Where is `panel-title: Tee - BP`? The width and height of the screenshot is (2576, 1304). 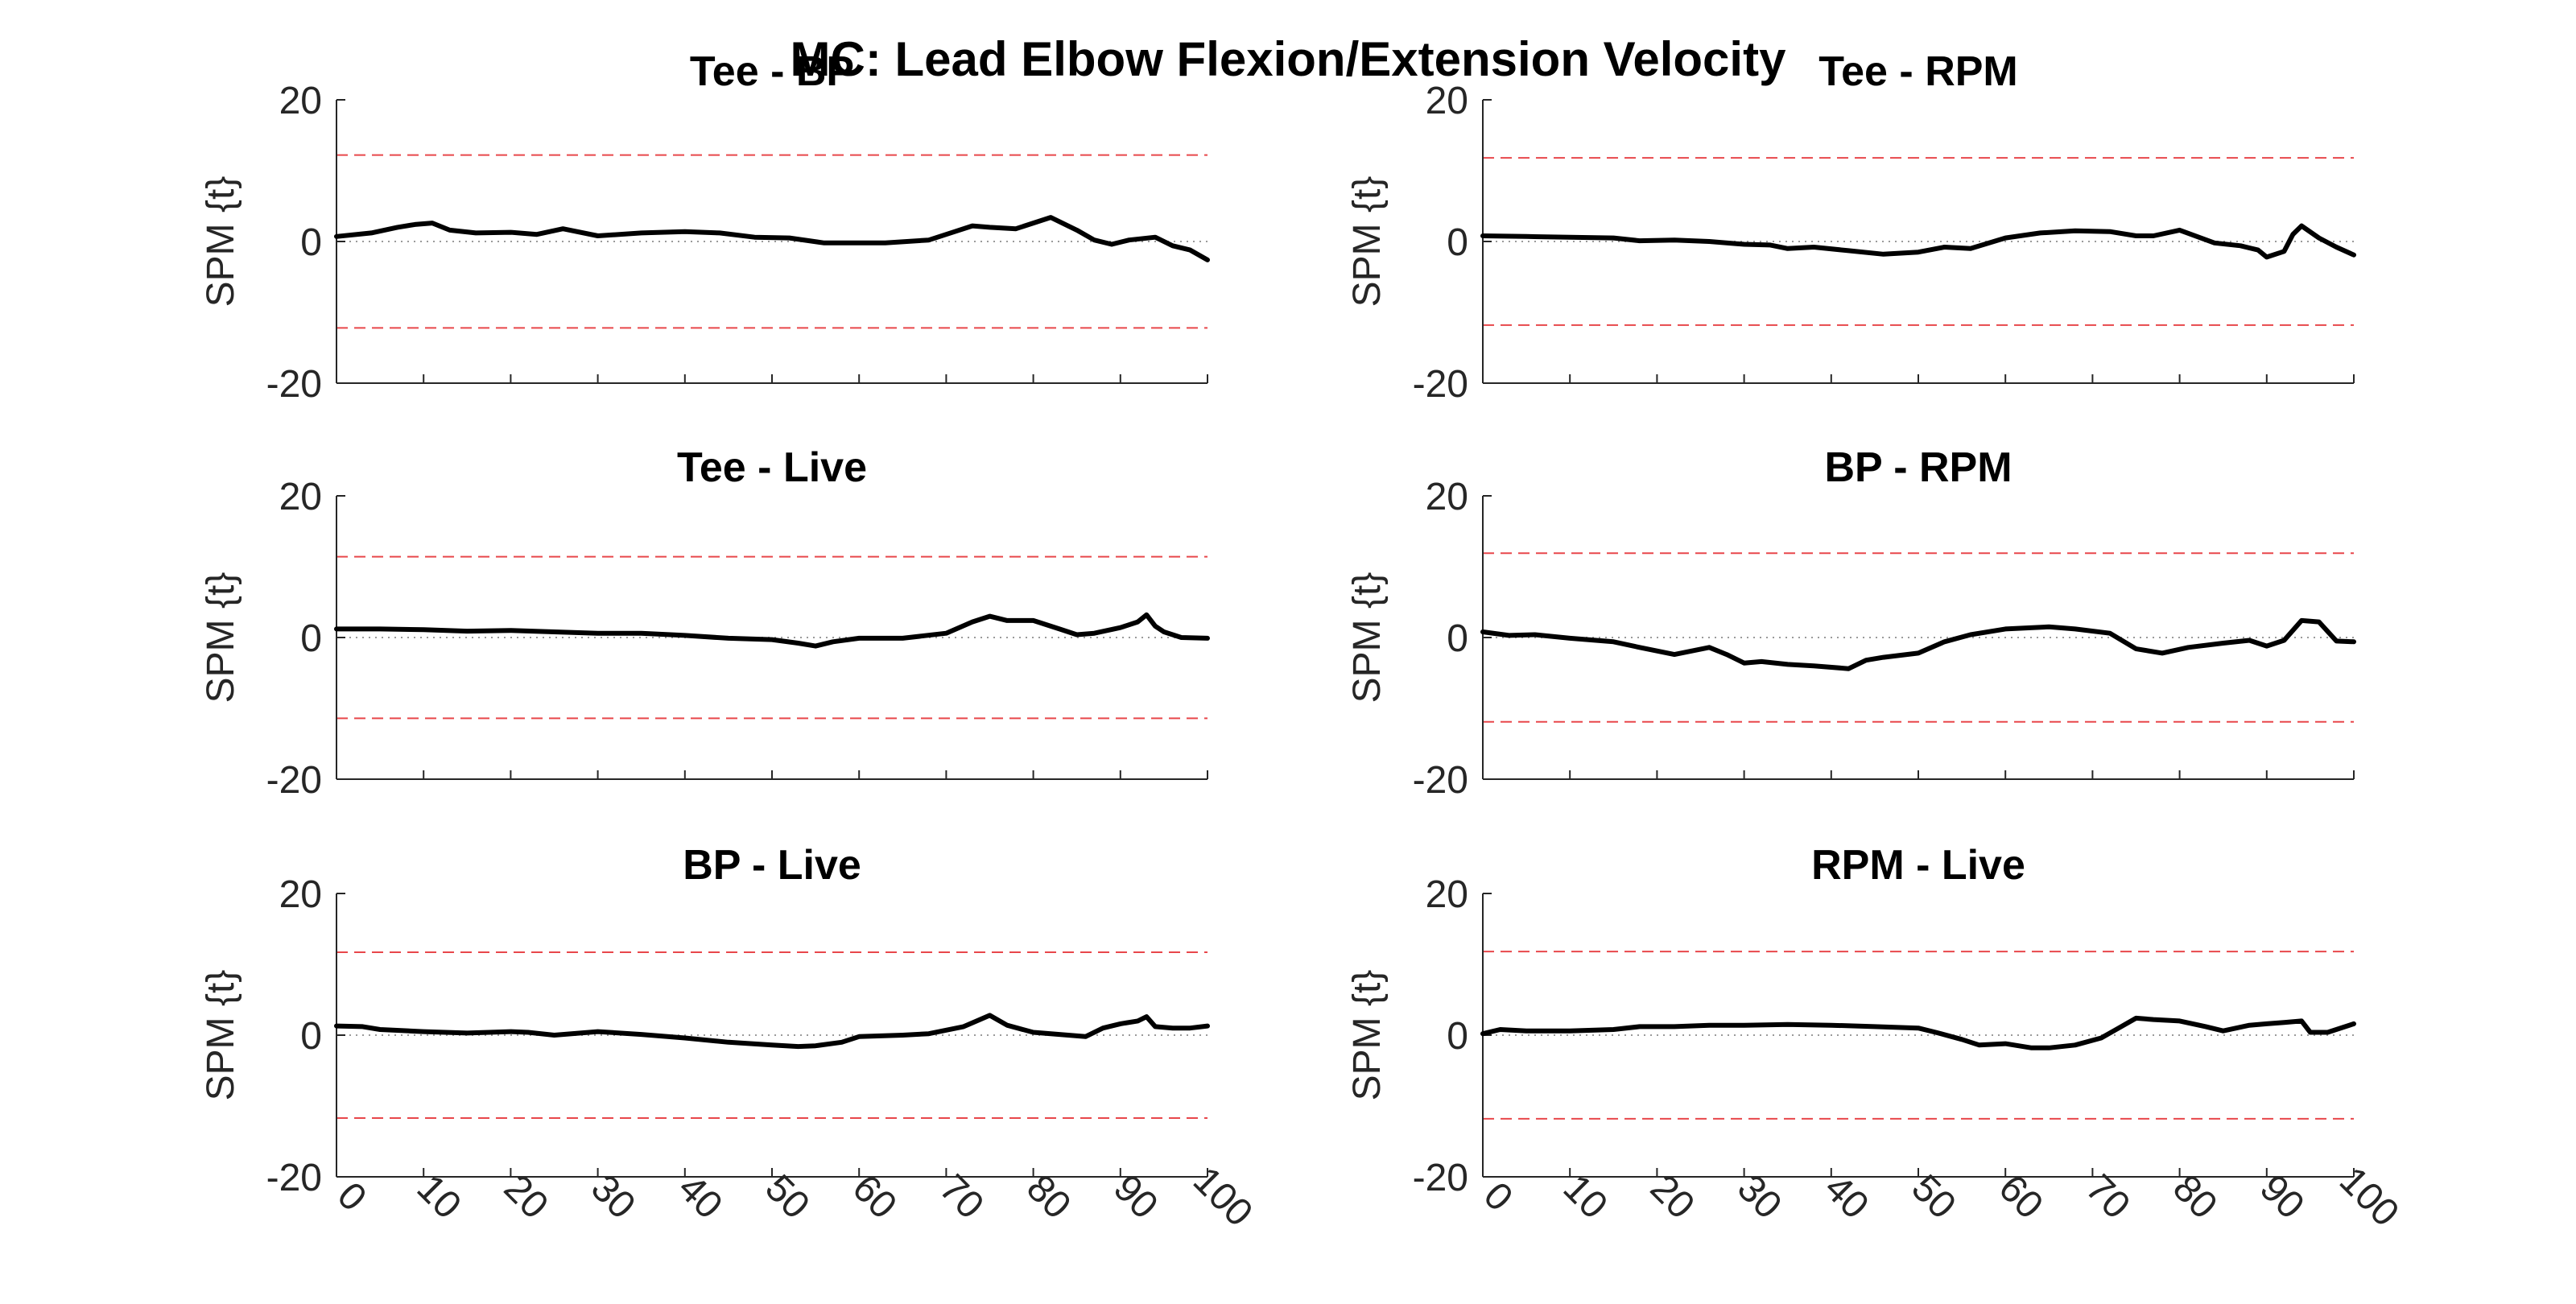
panel-title: Tee - BP is located at coordinates (772, 71).